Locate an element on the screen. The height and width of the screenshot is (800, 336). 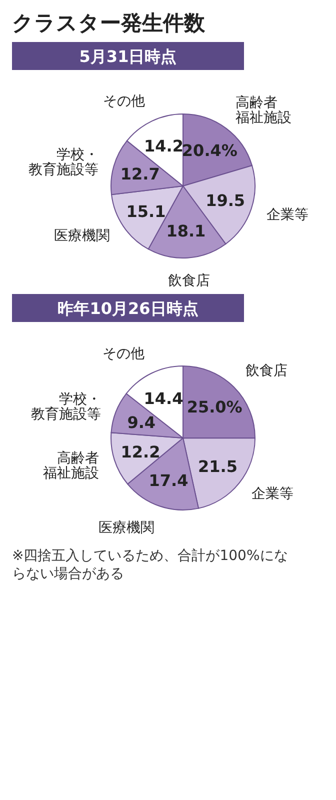
data-label: 14.2 is located at coordinates (164, 146).